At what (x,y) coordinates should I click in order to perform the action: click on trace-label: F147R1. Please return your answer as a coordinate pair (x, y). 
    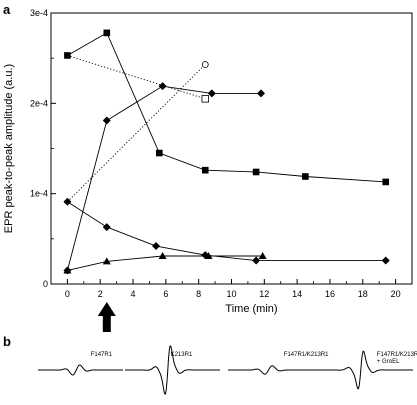
    Looking at the image, I should click on (102, 355).